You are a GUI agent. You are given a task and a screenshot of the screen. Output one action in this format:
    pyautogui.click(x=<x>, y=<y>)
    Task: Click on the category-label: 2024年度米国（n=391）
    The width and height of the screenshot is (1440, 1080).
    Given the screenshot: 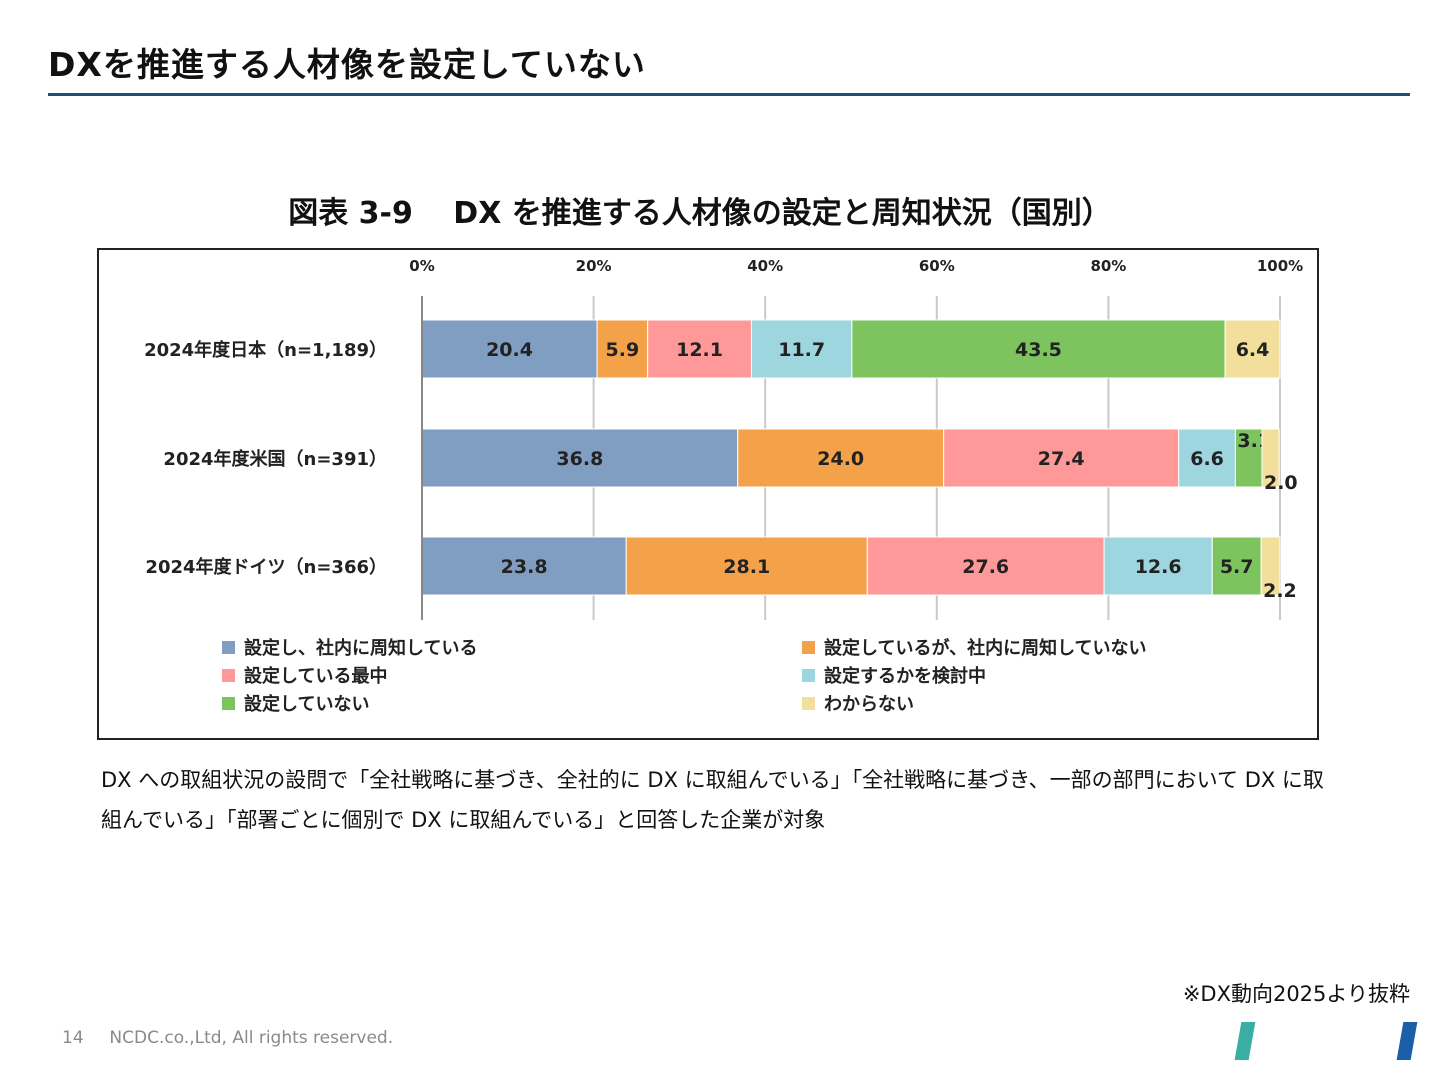 What is the action you would take?
    pyautogui.click(x=275, y=459)
    